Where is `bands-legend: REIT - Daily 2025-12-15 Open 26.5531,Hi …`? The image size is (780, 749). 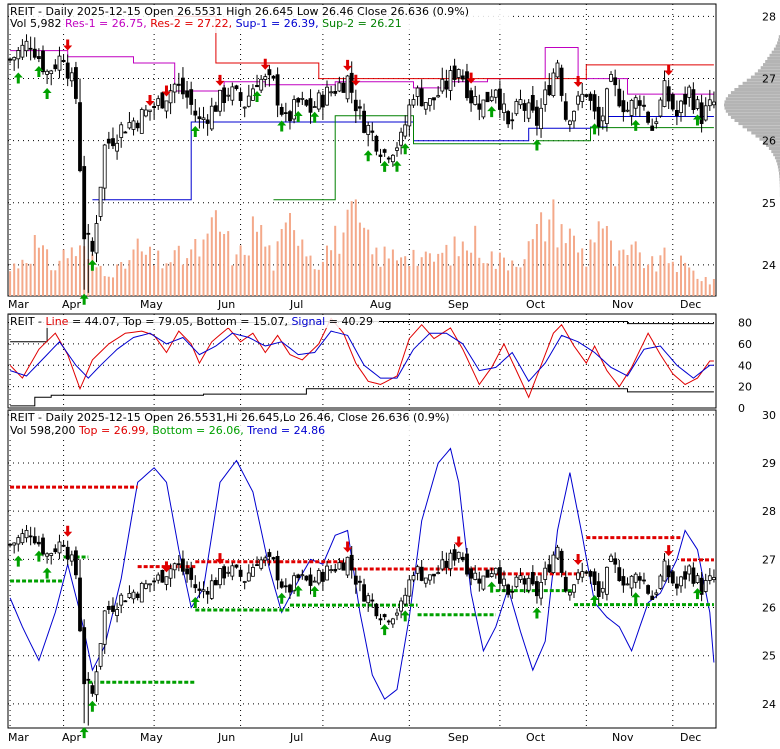 bands-legend: REIT - Daily 2025-12-15 Open 26.5531,Hi … is located at coordinates (239, 425).